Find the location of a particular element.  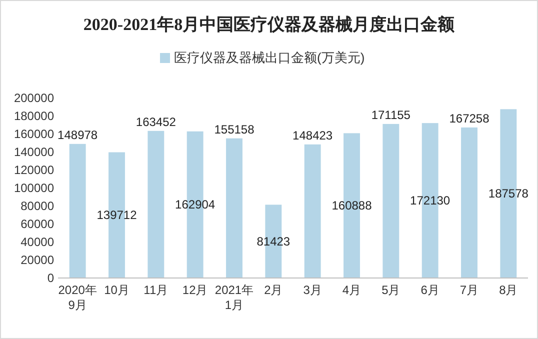

y-tick-label: 100000 is located at coordinates (34, 188).